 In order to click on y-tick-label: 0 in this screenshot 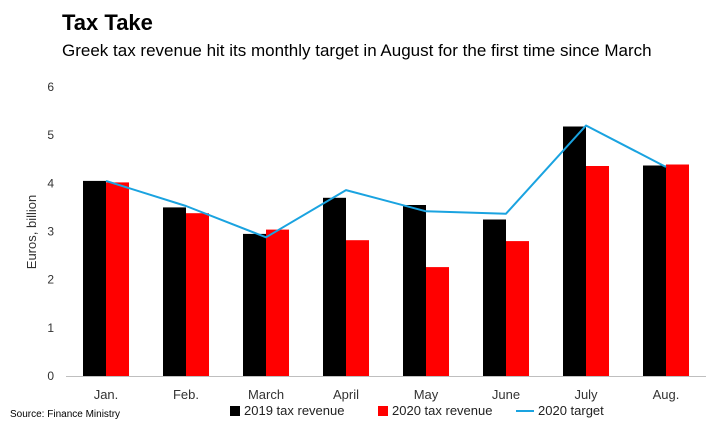, I will do `click(50, 376)`.